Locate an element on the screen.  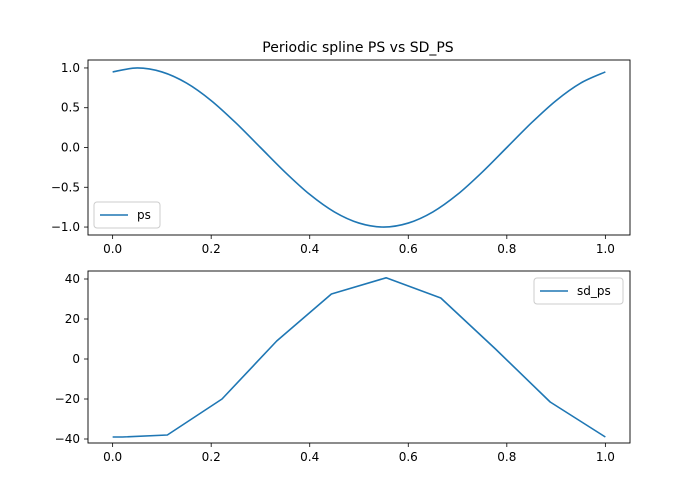
y-tick-label: −20 is located at coordinates (67, 399).